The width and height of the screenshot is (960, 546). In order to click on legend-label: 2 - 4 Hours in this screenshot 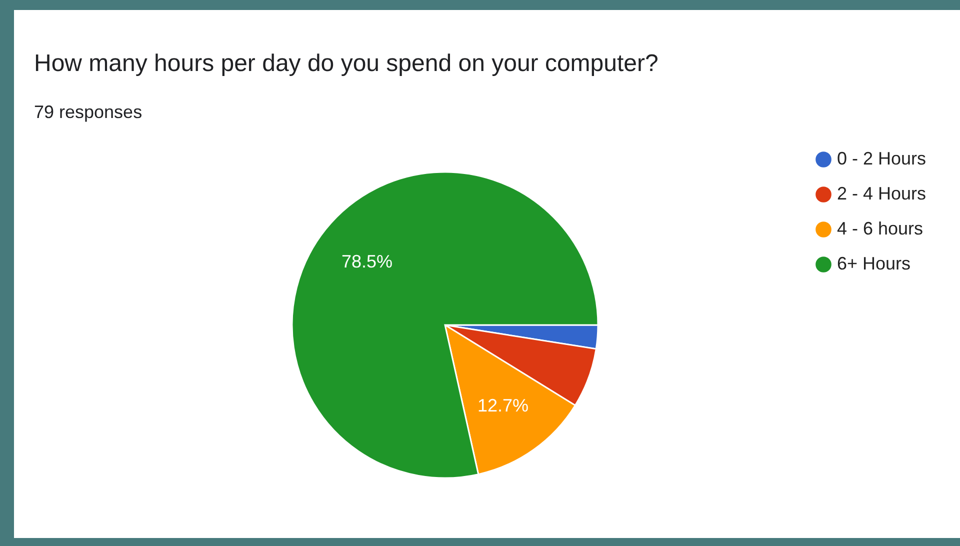, I will do `click(881, 194)`.